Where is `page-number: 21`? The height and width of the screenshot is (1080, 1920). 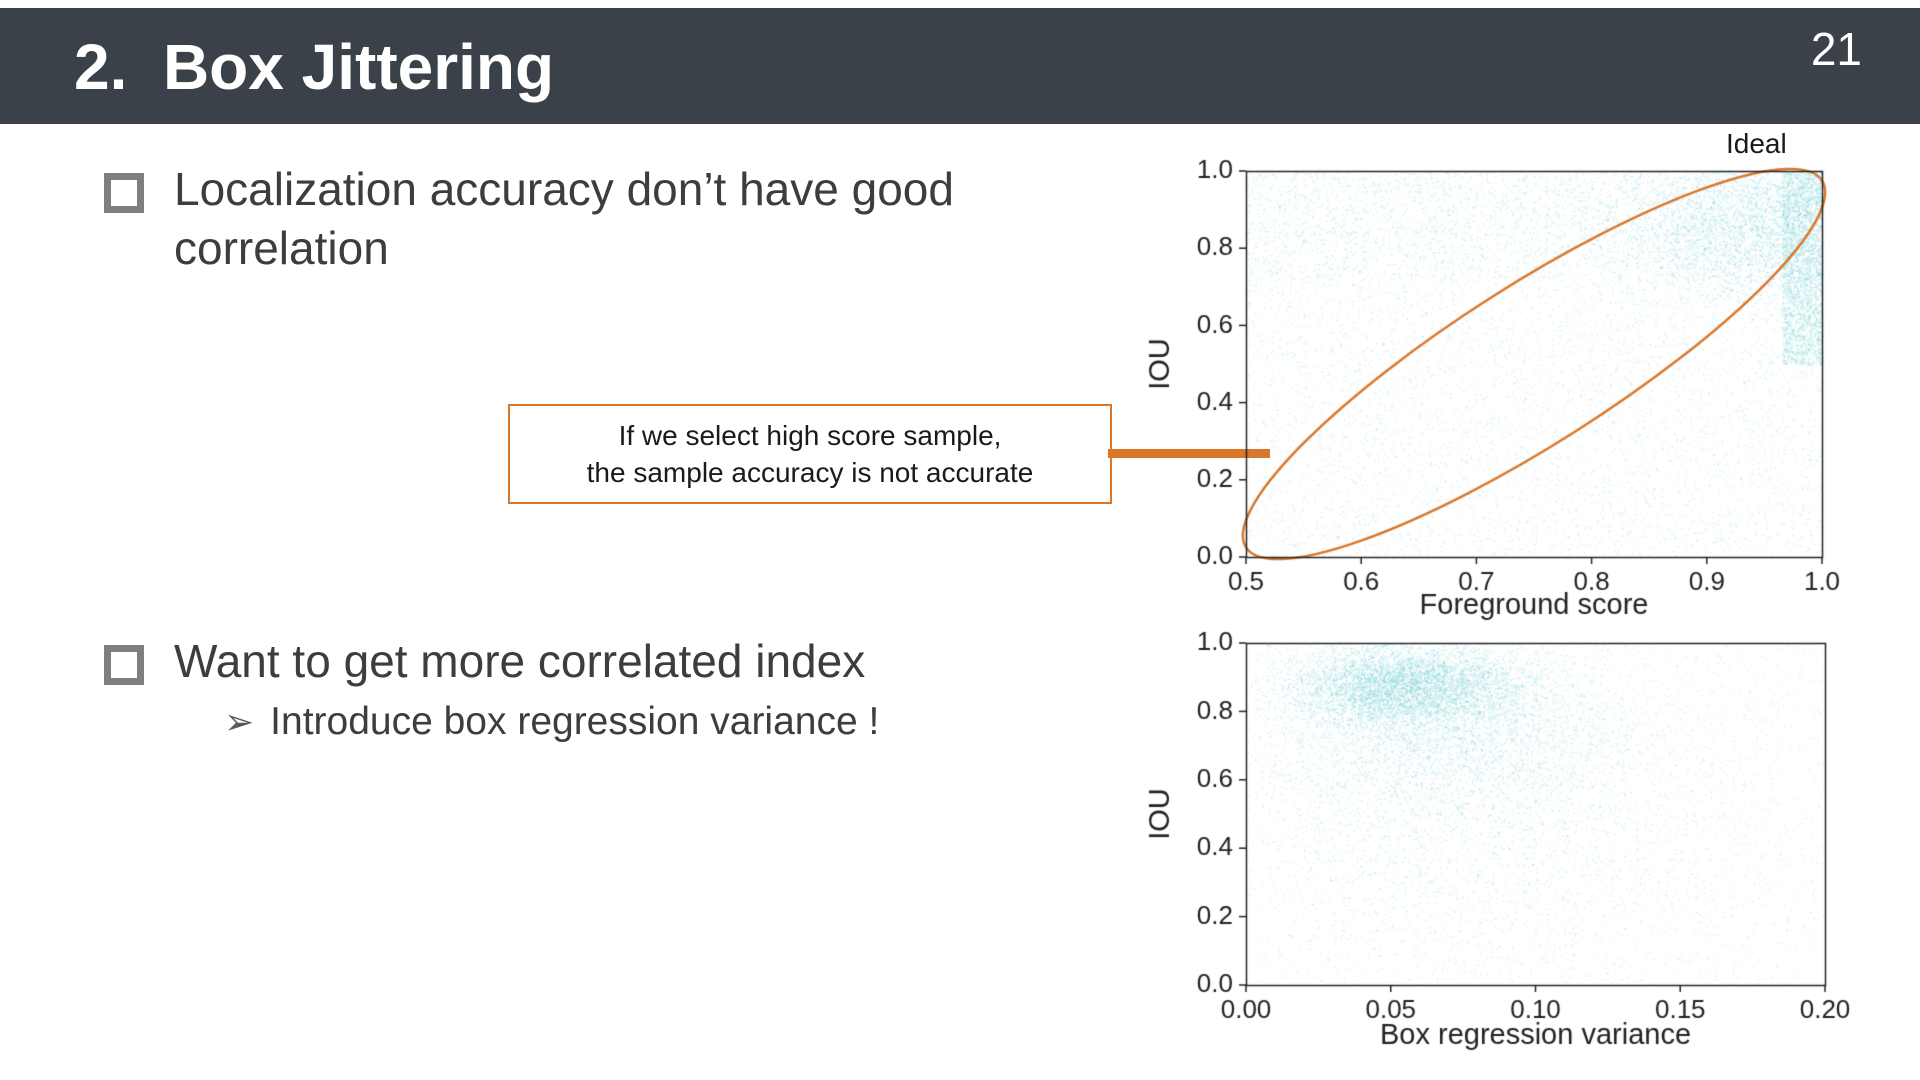
page-number: 21 is located at coordinates (1836, 49).